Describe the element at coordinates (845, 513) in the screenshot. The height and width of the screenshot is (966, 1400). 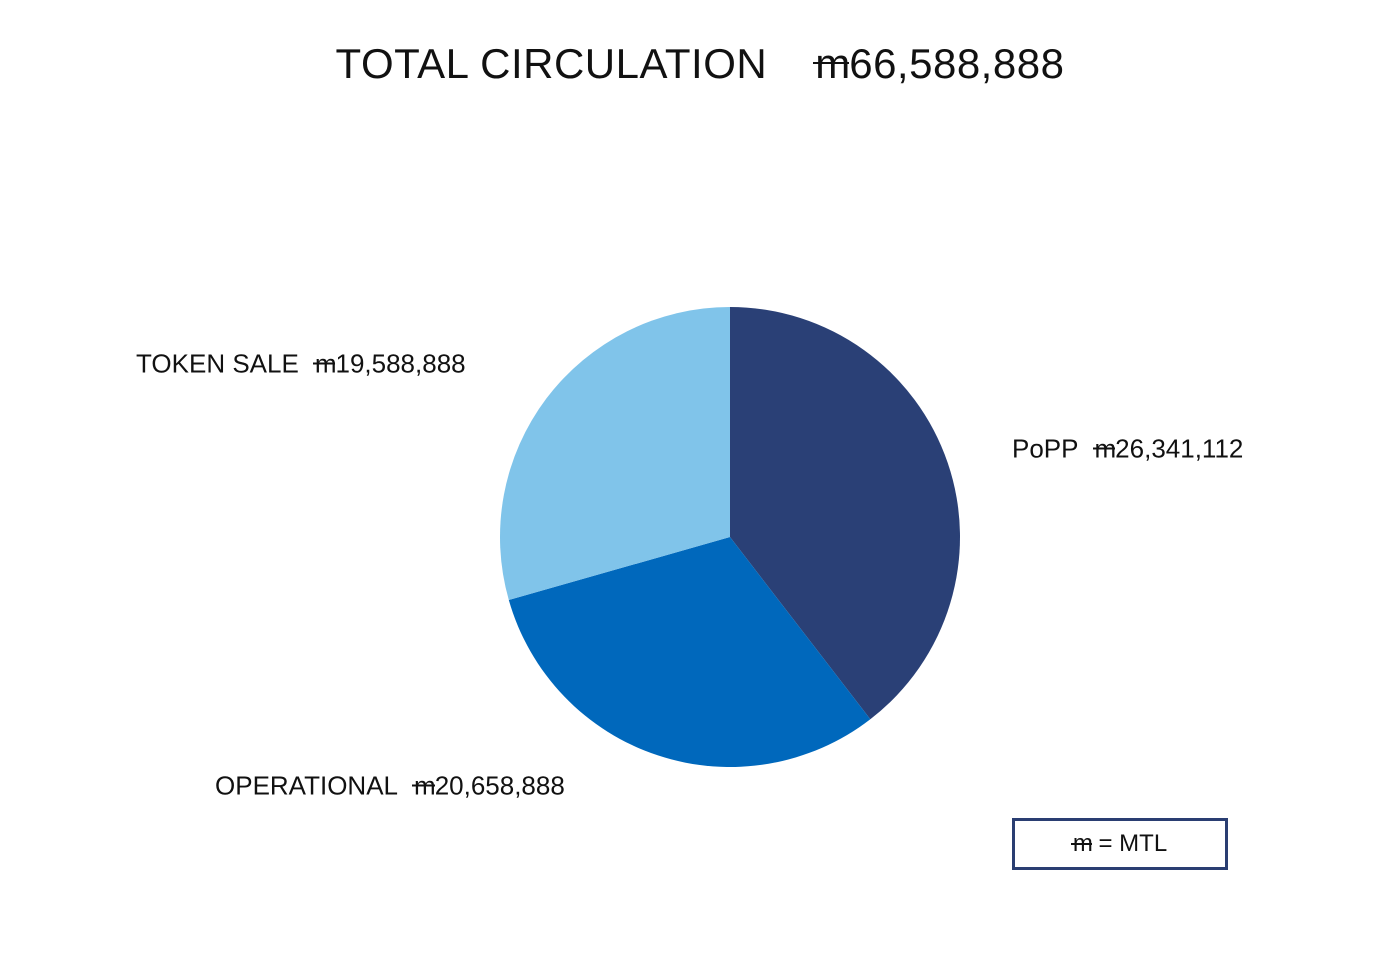
I see `pie-slice-popp` at that location.